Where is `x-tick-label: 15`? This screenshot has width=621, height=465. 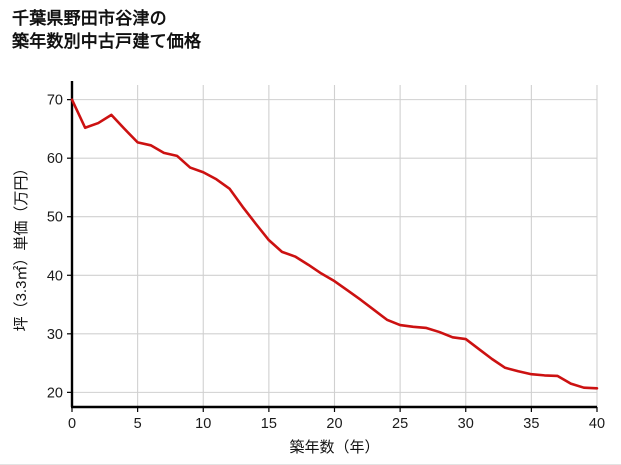
x-tick-label: 15 is located at coordinates (269, 424).